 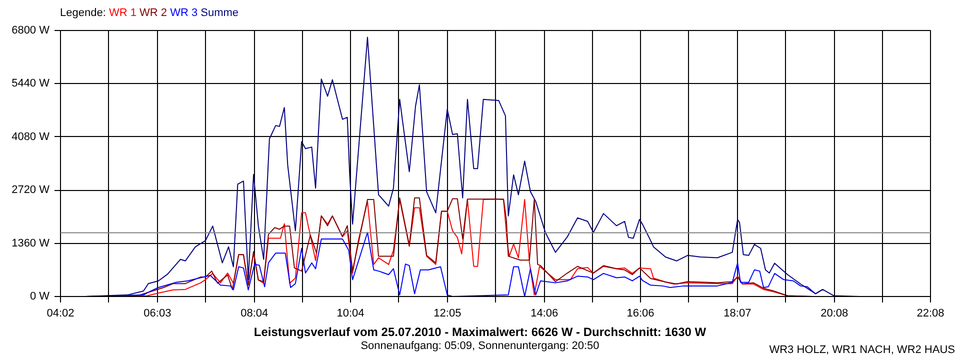 I want to click on x-tick-label: 12:05, so click(x=448, y=314).